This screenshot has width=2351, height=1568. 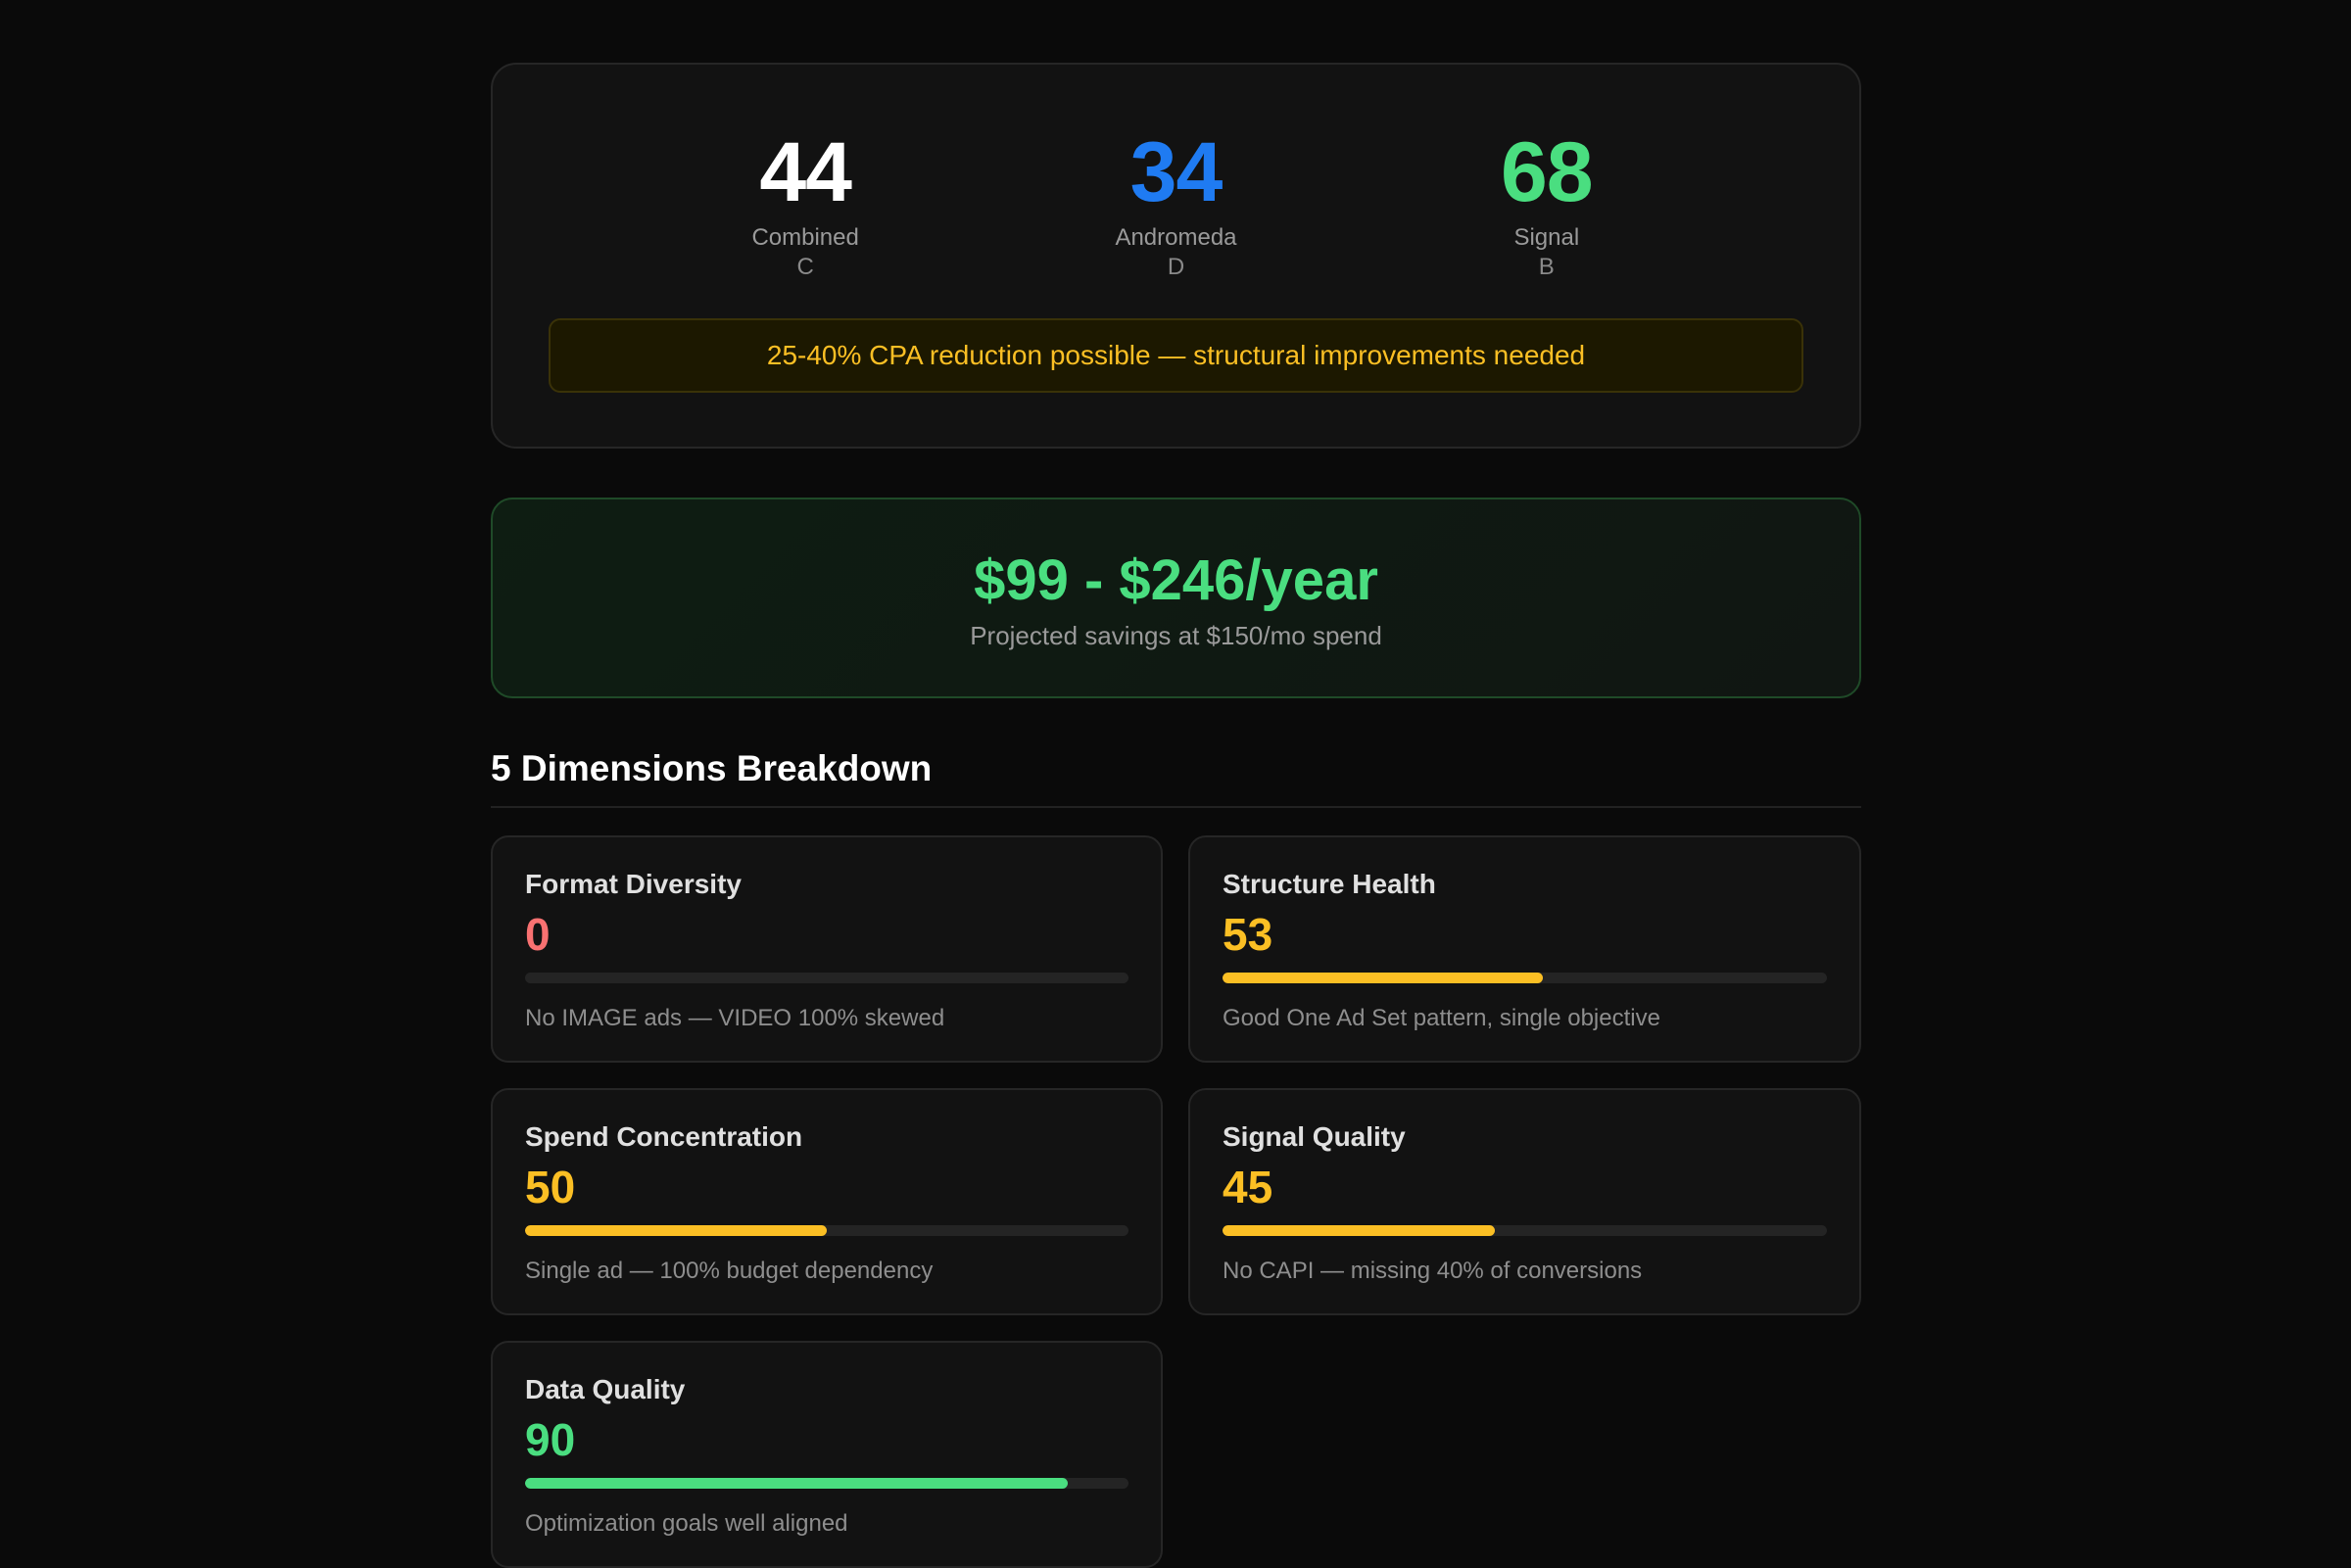 What do you see at coordinates (805, 237) in the screenshot?
I see `score-label: Combined` at bounding box center [805, 237].